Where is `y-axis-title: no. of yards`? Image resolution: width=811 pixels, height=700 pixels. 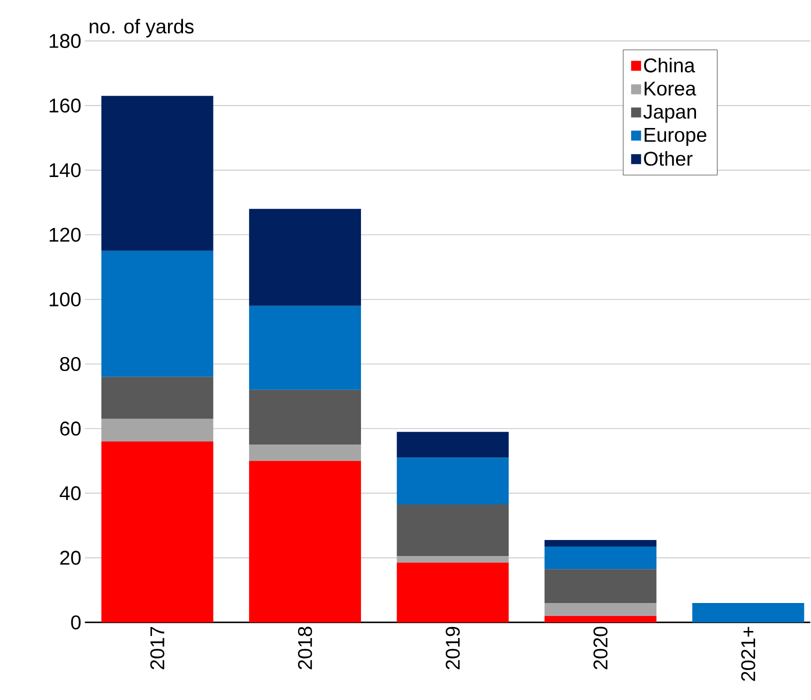 y-axis-title: no. of yards is located at coordinates (142, 28).